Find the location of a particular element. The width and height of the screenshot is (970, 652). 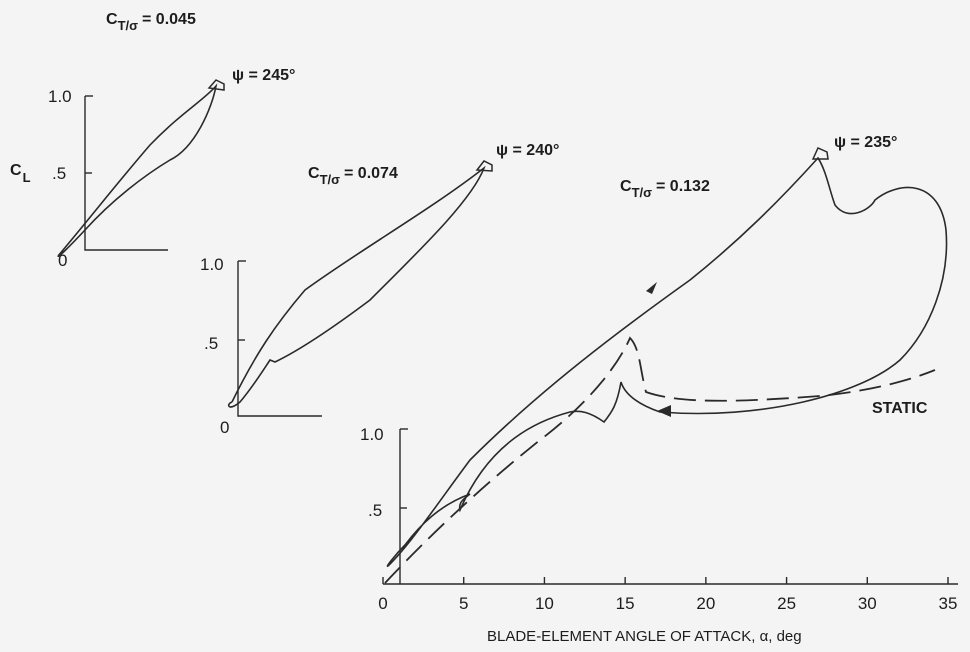

x-tick-label: 25 is located at coordinates (786, 603).